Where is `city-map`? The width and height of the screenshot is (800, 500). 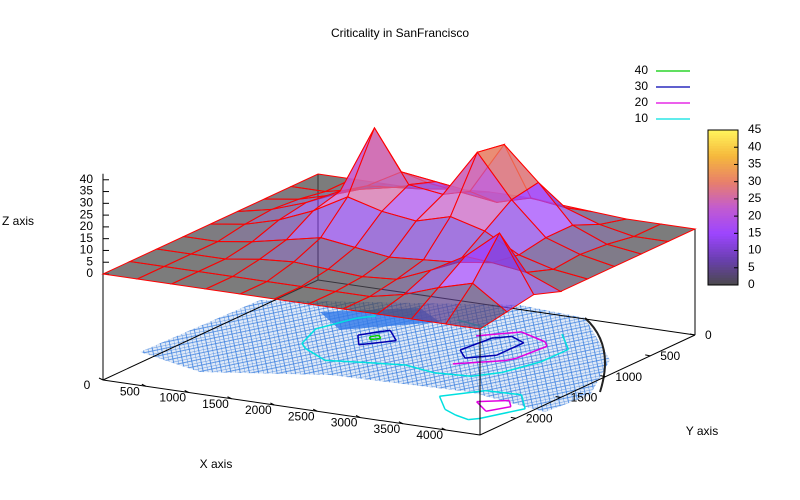 city-map is located at coordinates (375, 356).